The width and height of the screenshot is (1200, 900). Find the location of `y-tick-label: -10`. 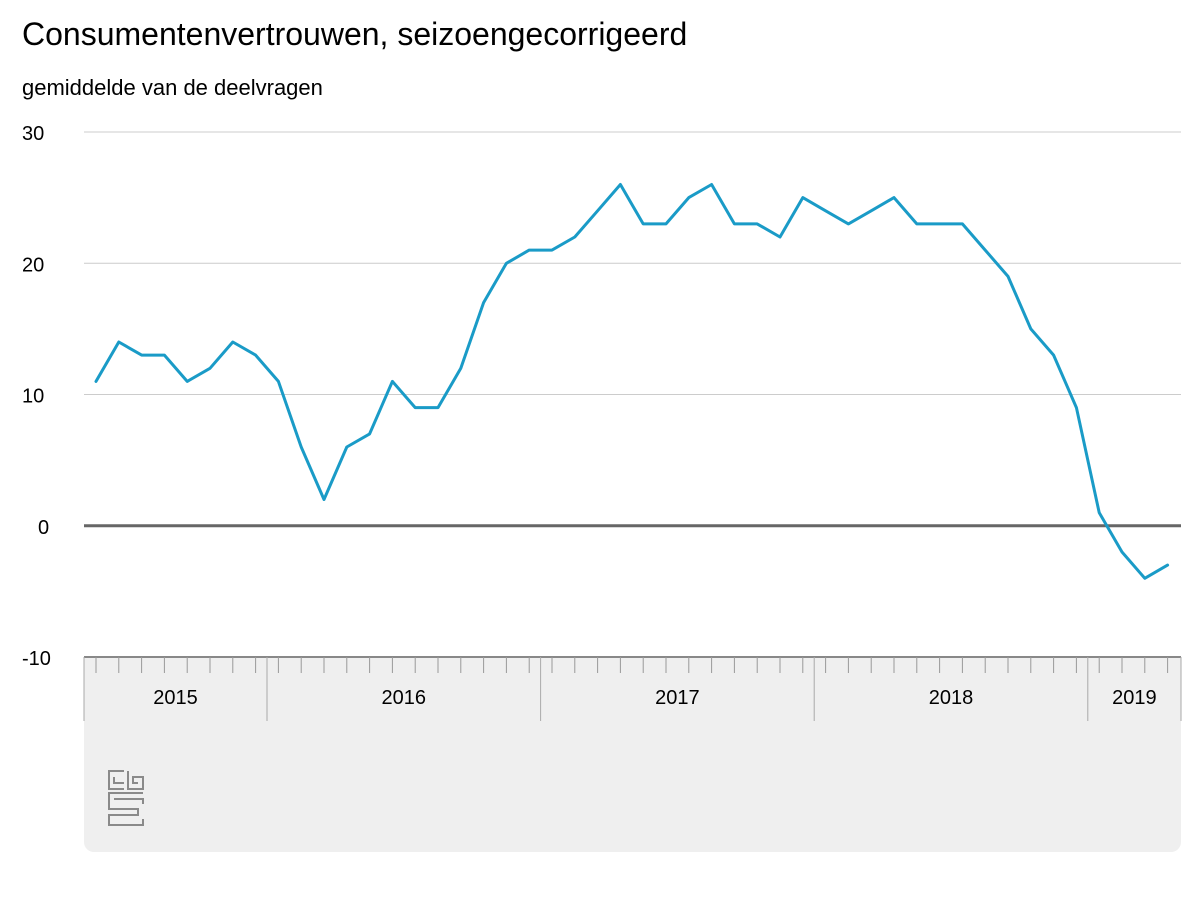

y-tick-label: -10 is located at coordinates (36, 659).